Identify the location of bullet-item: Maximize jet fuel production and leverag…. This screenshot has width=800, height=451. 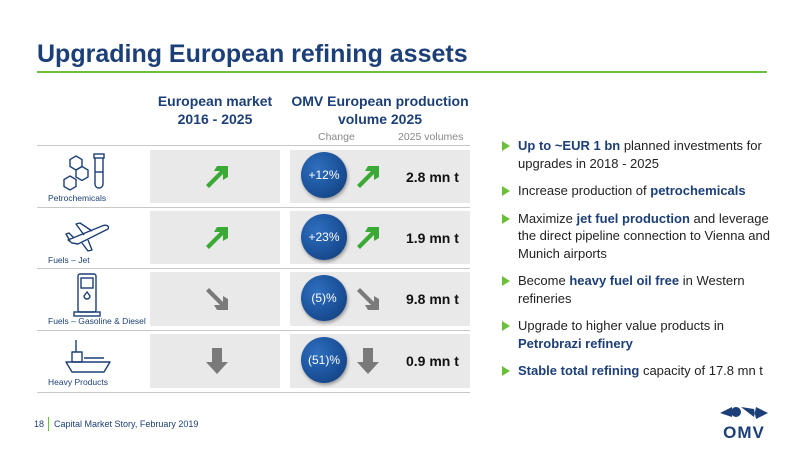
(642, 236).